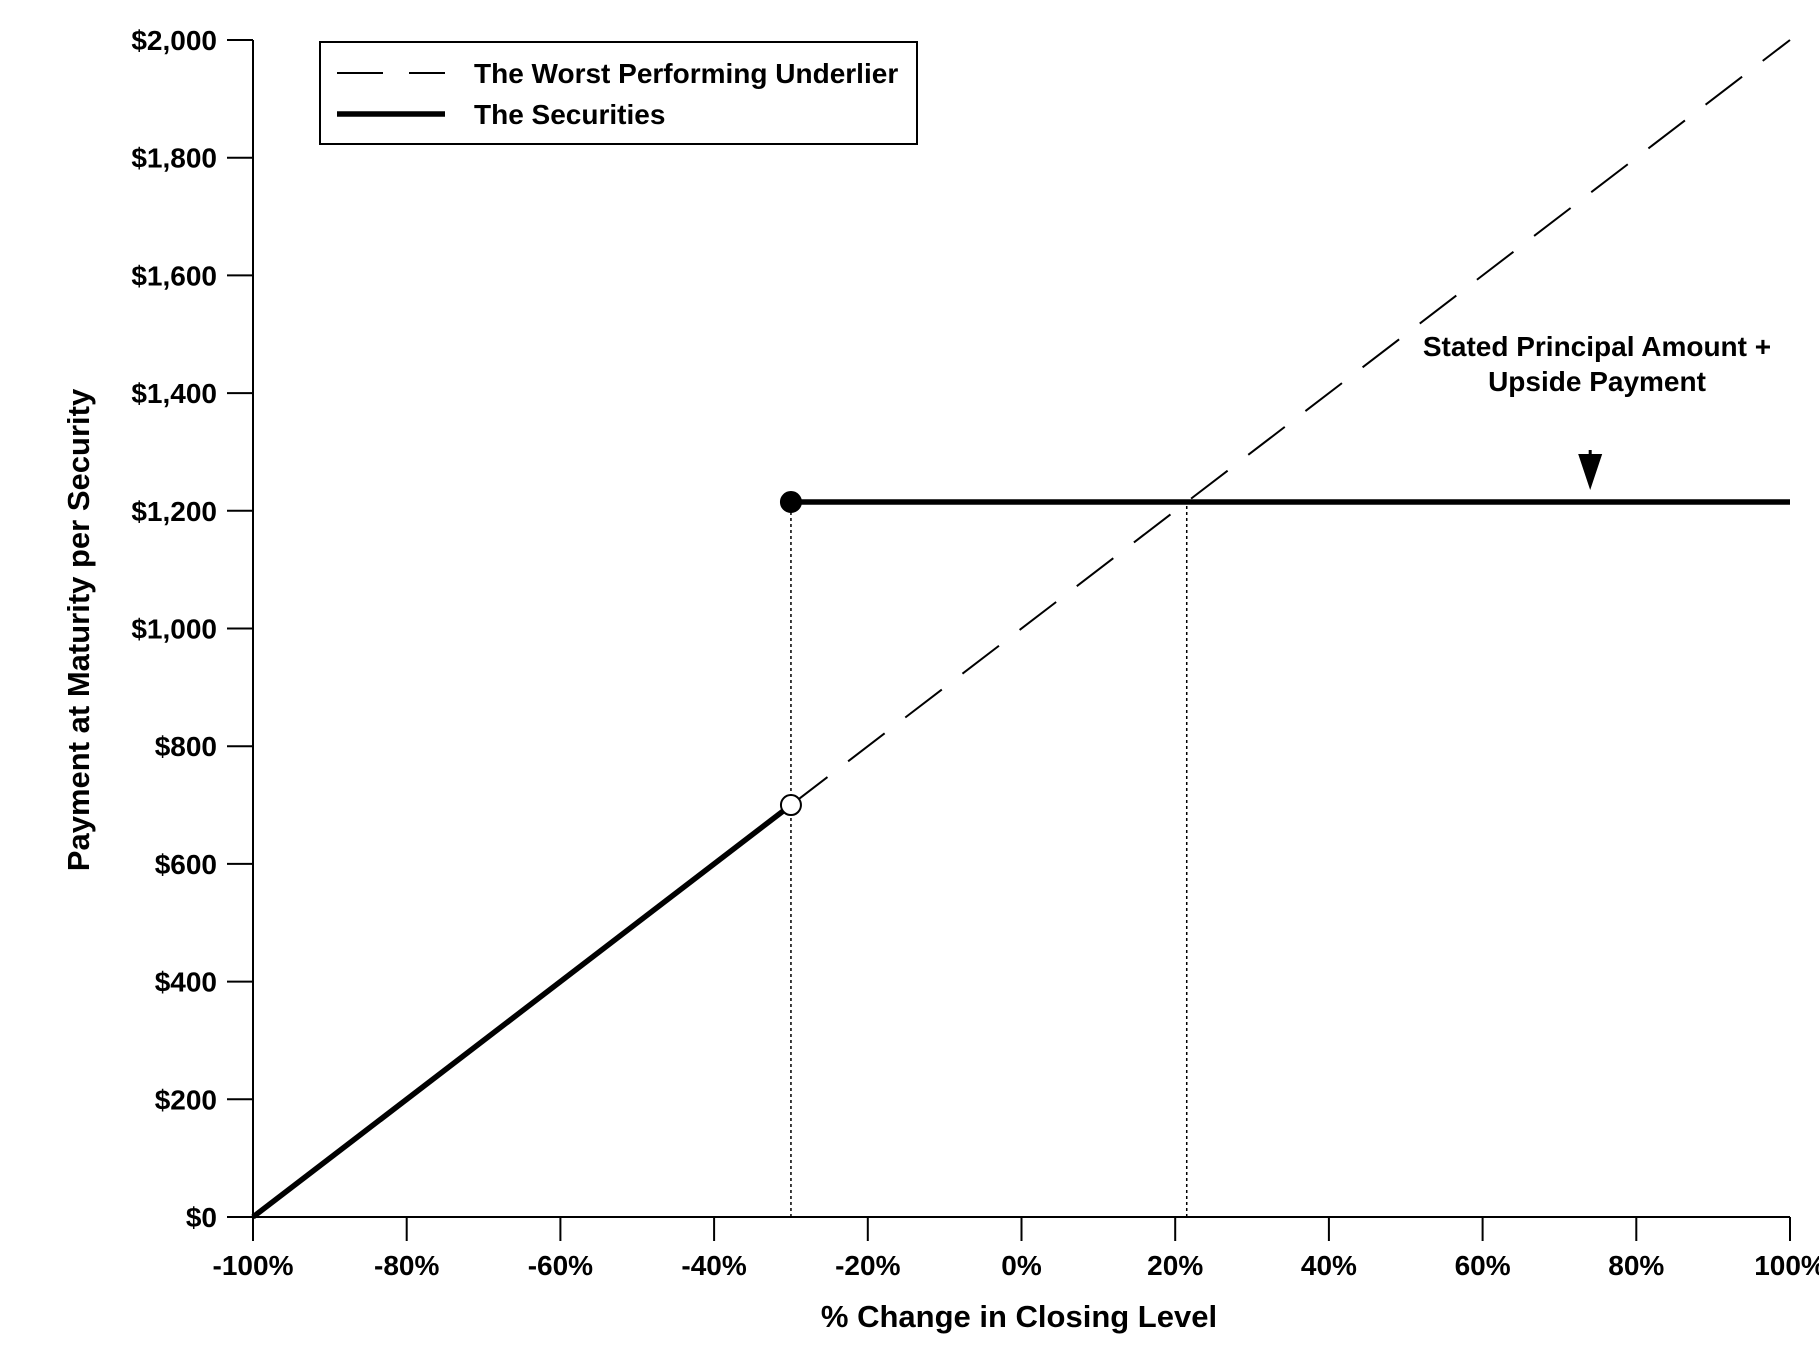 The height and width of the screenshot is (1352, 1819). What do you see at coordinates (174, 158) in the screenshot?
I see `y-tick-label: $1,800` at bounding box center [174, 158].